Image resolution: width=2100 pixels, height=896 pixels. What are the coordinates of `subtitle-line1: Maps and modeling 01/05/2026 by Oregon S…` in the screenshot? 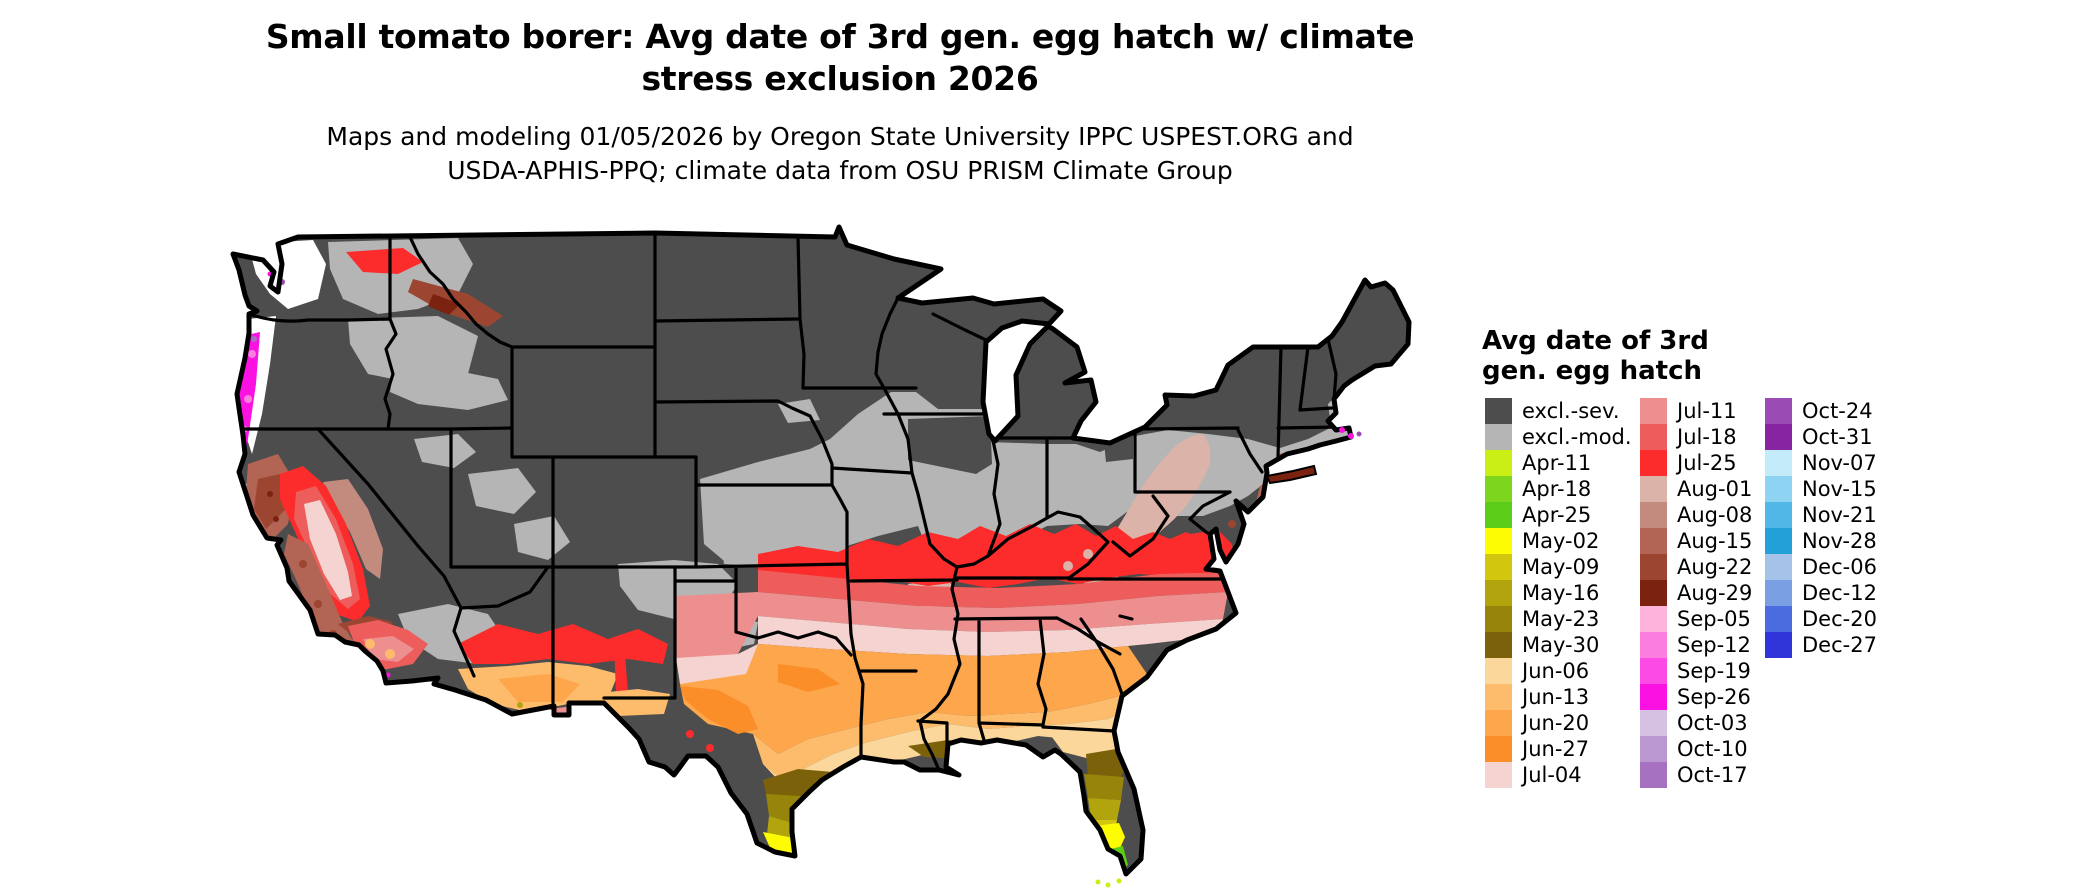 It's located at (840, 136).